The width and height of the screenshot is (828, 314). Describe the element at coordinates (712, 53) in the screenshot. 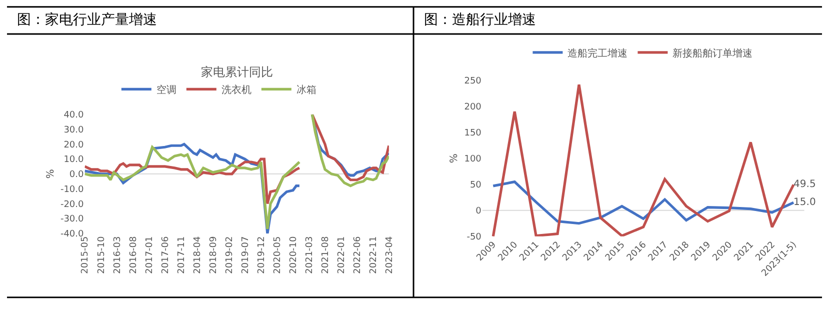

I see `legend-label: 新接船舶订单增速` at that location.